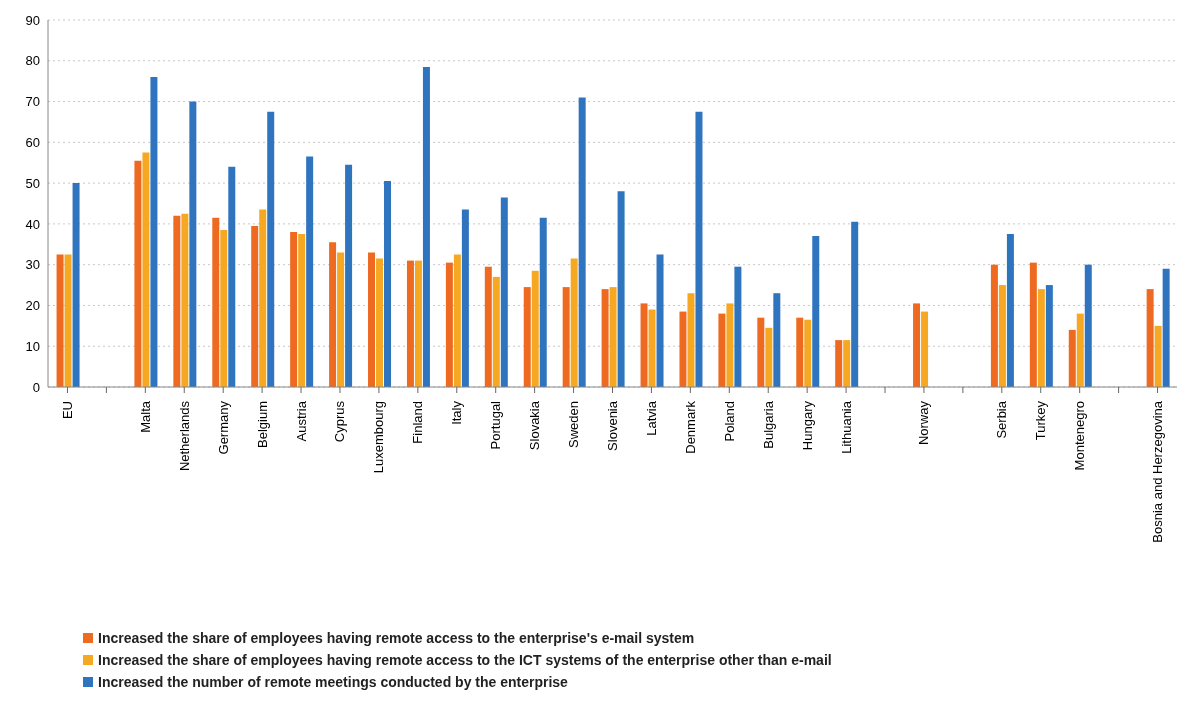  I want to click on x-tick-label: Cyprus, so click(340, 421).